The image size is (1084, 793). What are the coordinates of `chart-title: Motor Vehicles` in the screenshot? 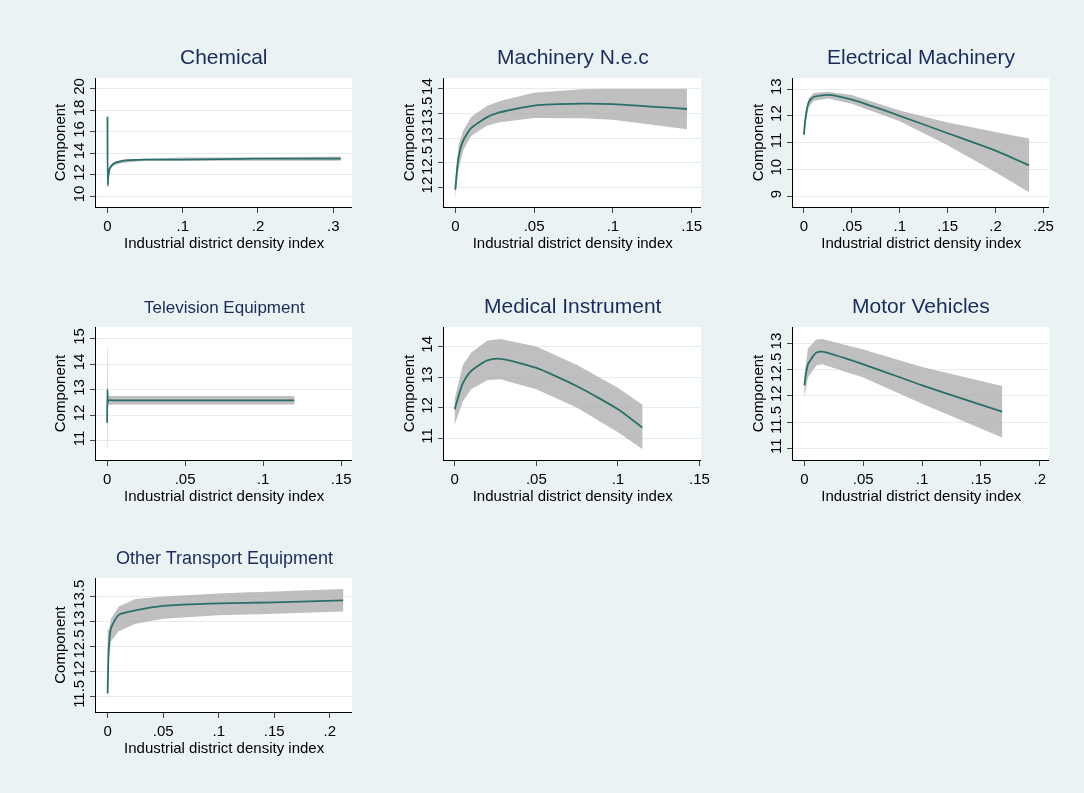 It's located at (921, 305).